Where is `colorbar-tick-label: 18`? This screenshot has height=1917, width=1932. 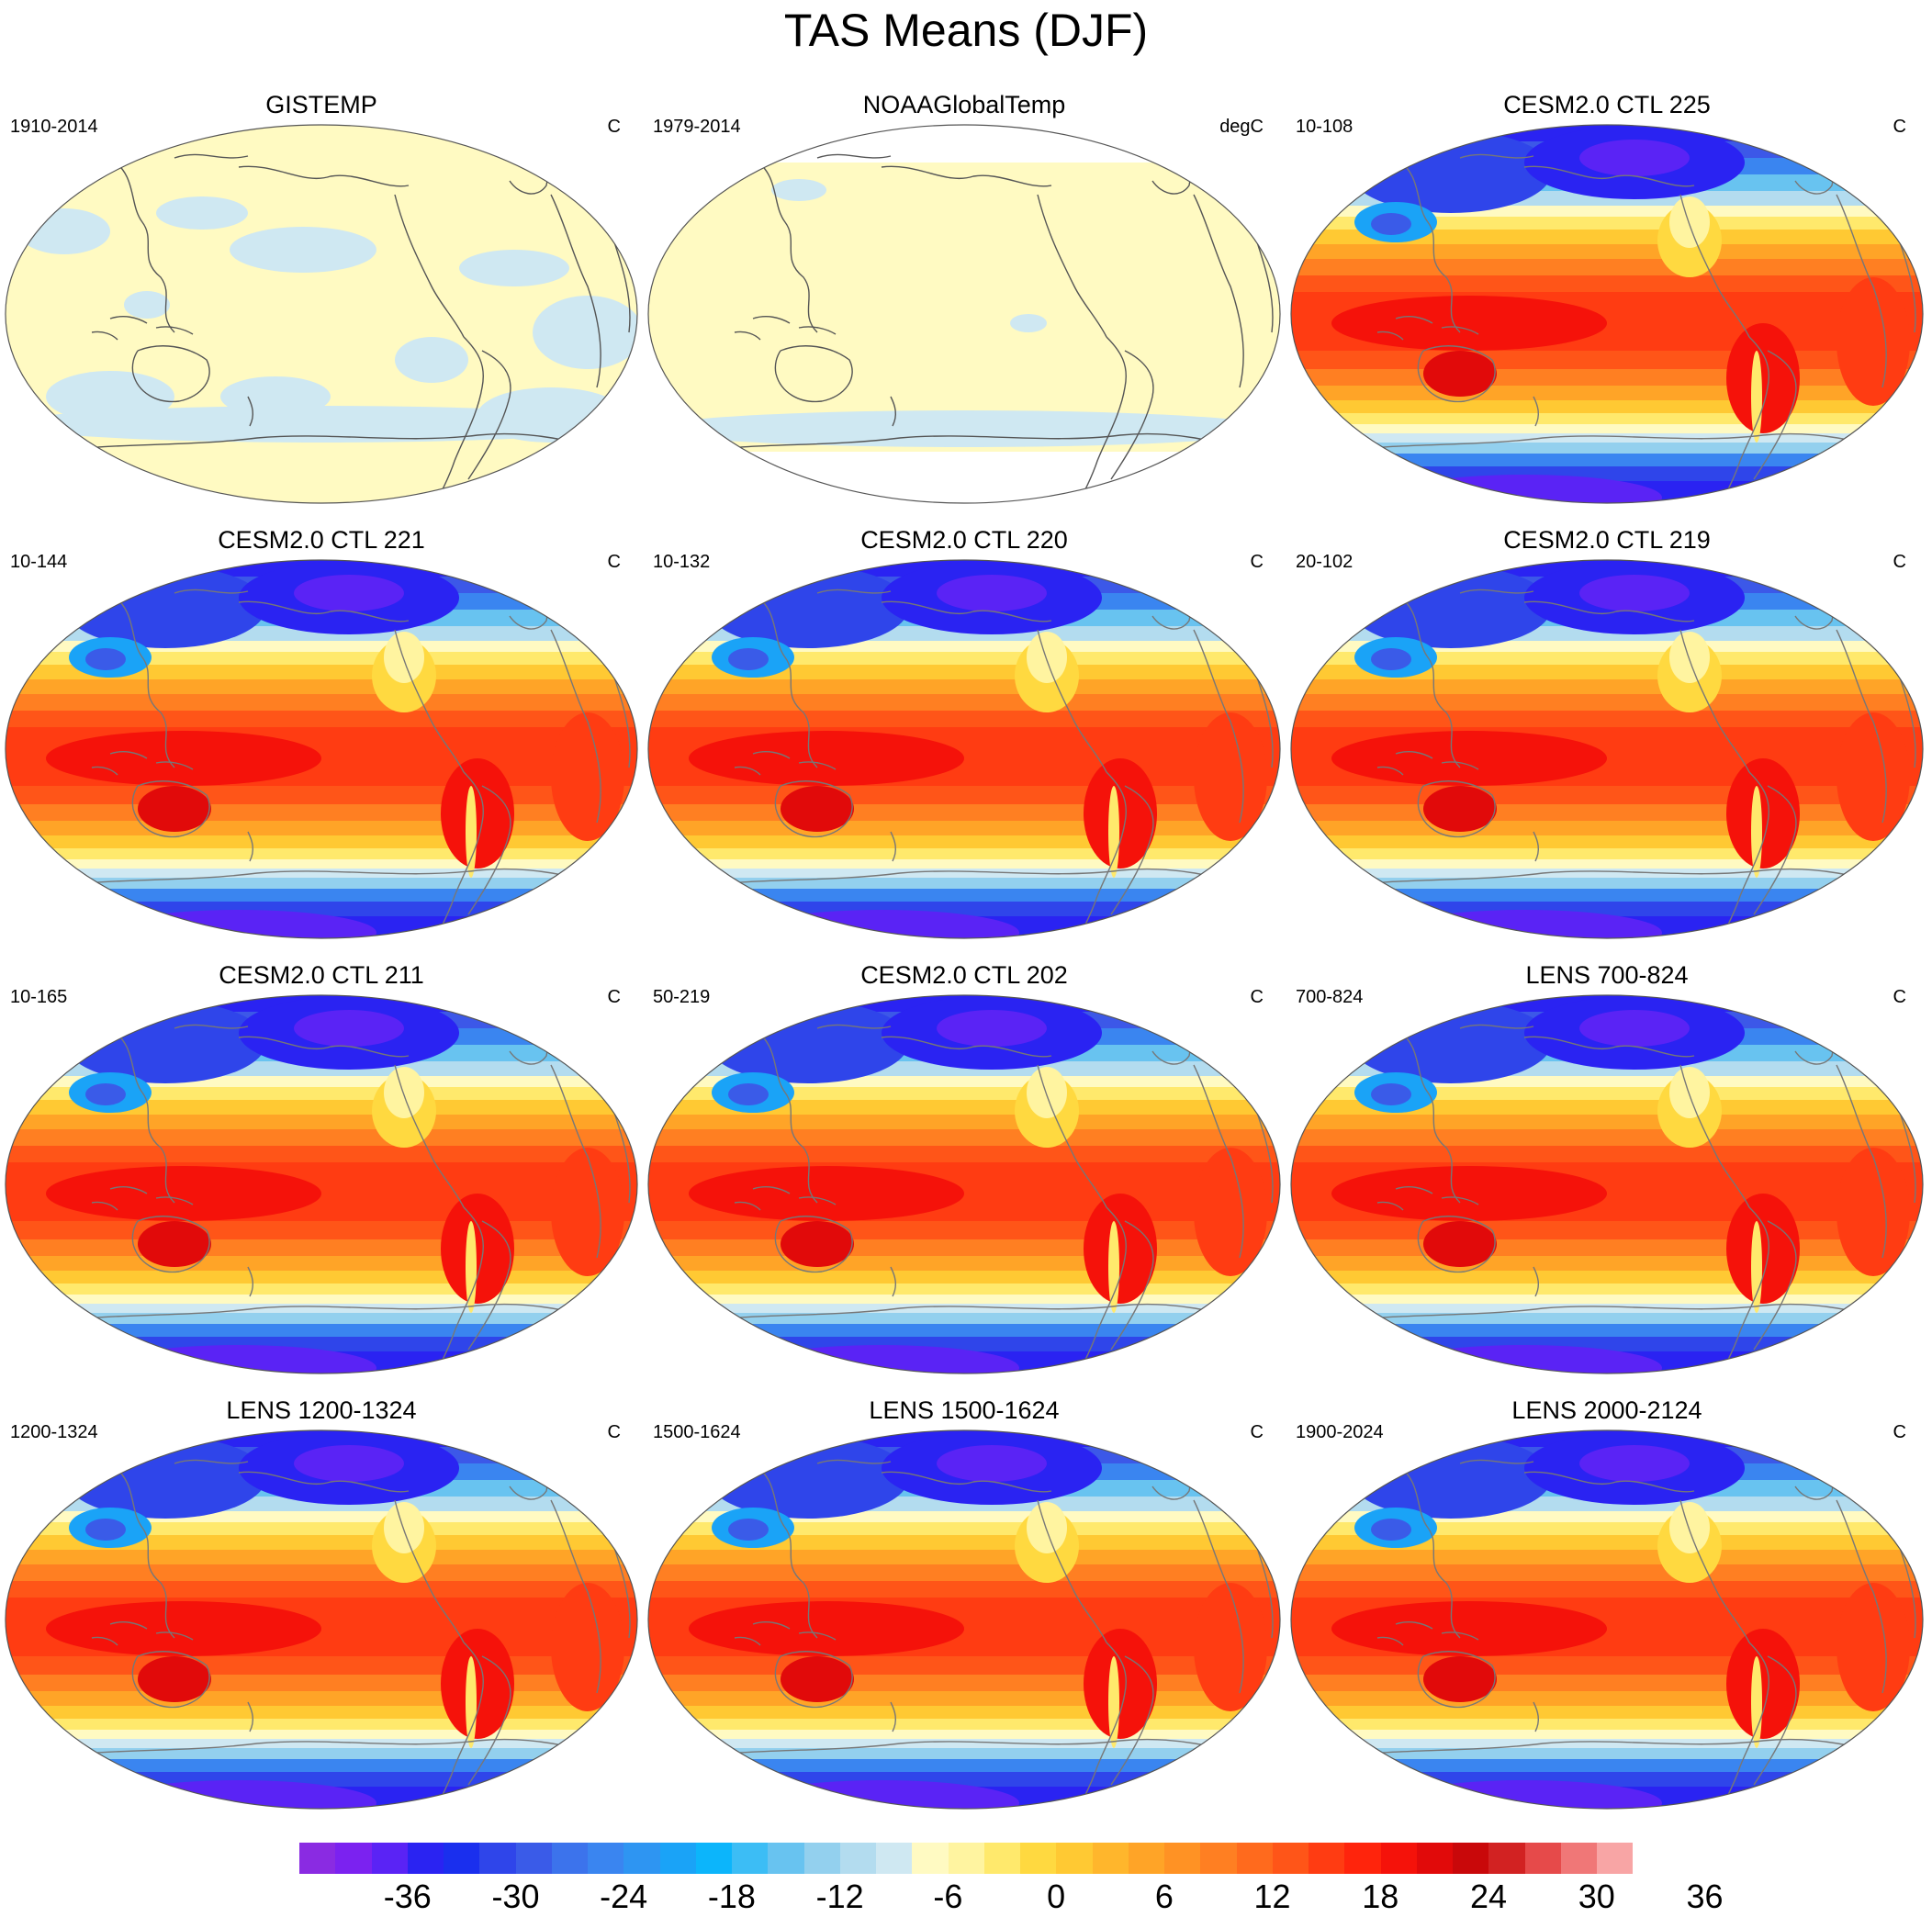 colorbar-tick-label: 18 is located at coordinates (1380, 1896).